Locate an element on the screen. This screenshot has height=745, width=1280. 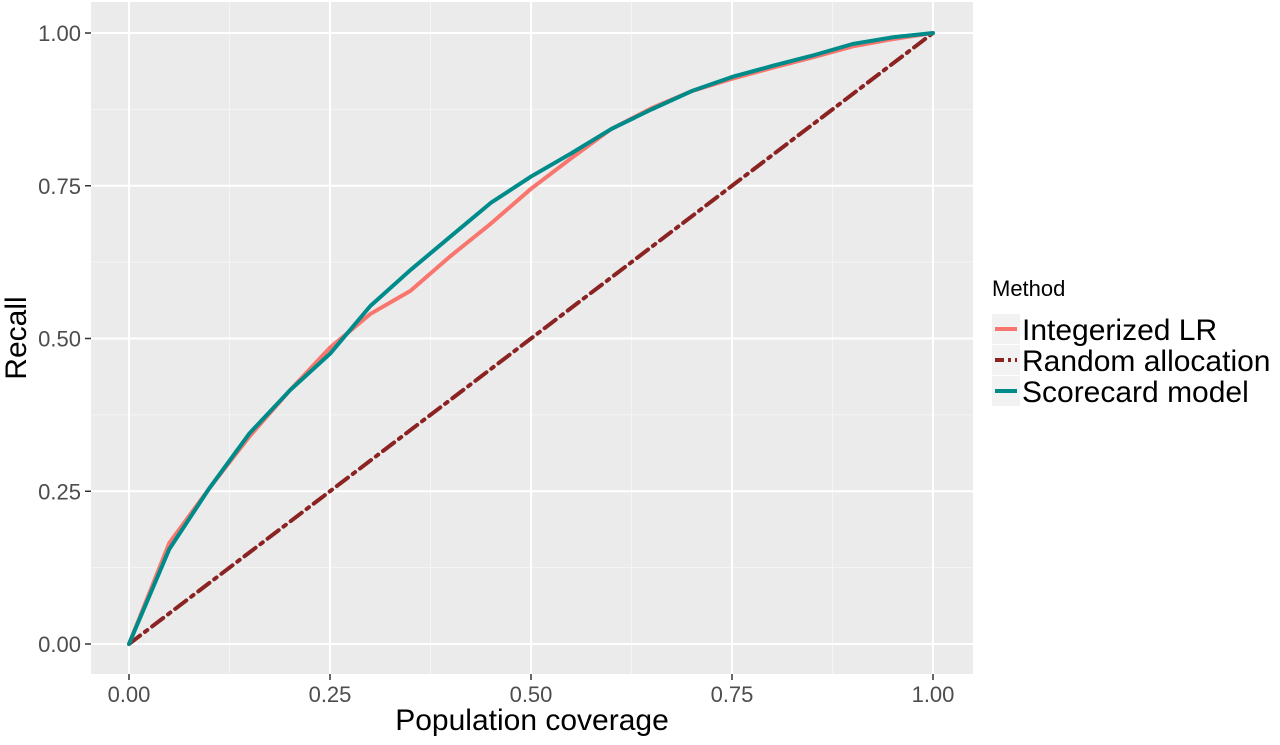
x-tick-label: 0.50 is located at coordinates (531, 694).